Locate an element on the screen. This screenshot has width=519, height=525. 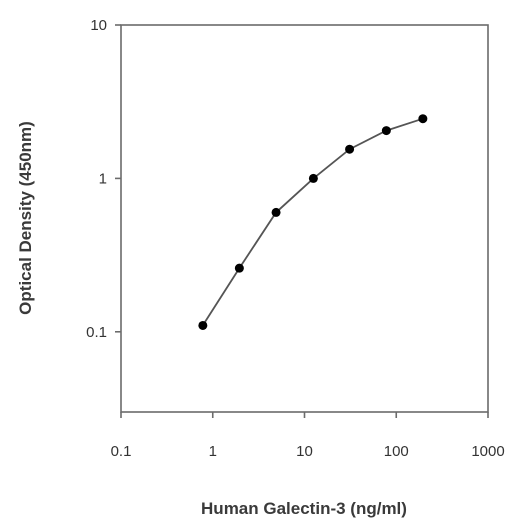
x-axis-ticks: 0.1 1 10 100 1000 is located at coordinates (308, 436).